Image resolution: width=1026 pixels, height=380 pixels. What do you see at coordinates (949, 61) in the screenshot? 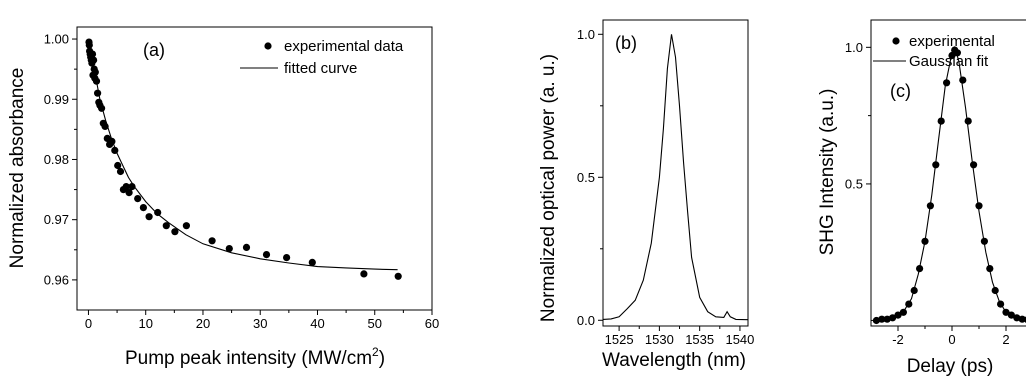
I see `panel-c-legend-fit: Gaussian fit` at bounding box center [949, 61].